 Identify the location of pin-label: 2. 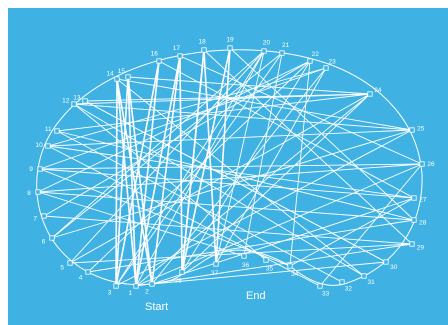
(147, 292).